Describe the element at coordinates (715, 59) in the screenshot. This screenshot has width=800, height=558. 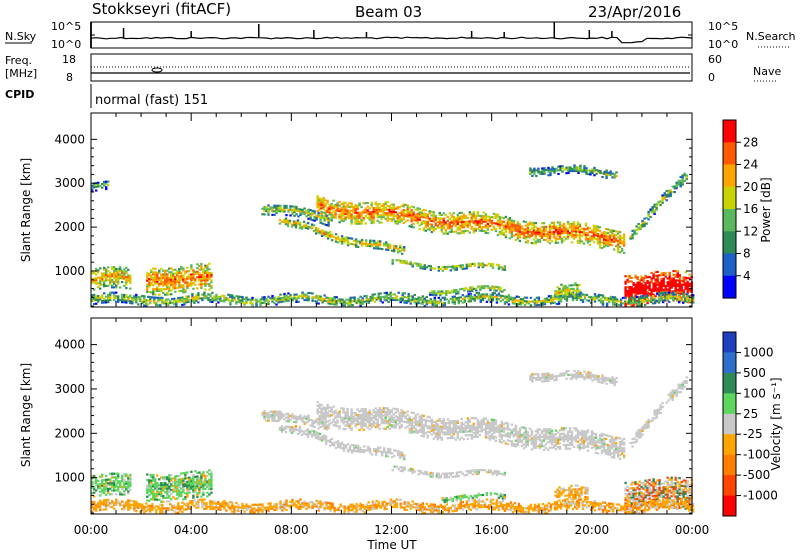
I see `nave-tick-top: 60` at that location.